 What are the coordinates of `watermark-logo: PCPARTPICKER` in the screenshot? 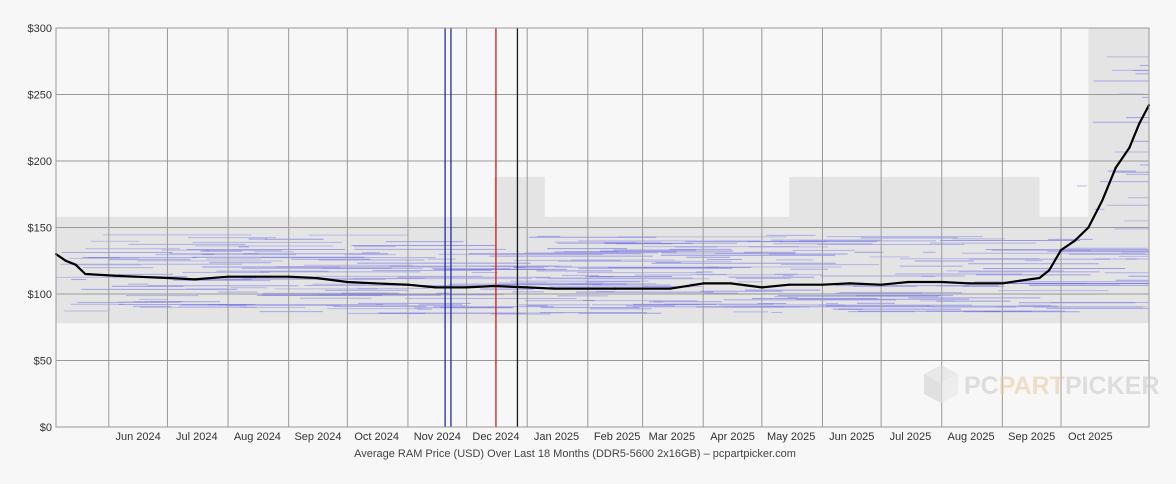 It's located at (1041, 384).